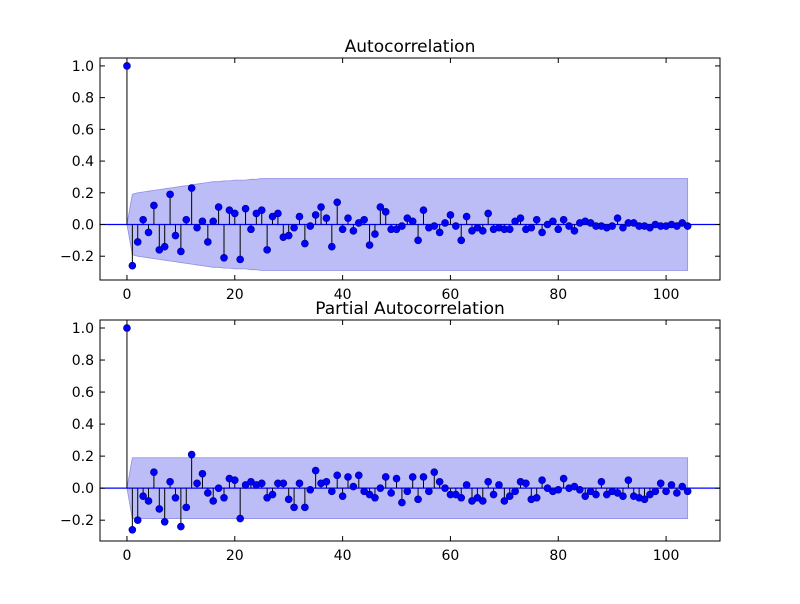 The height and width of the screenshot is (604, 800). Describe the element at coordinates (235, 295) in the screenshot. I see `acf-xtick-label-20: 20` at that location.